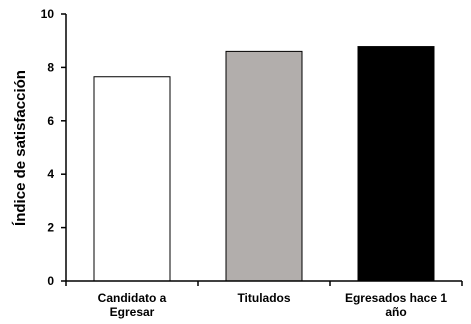 The height and width of the screenshot is (324, 471). What do you see at coordinates (132, 312) in the screenshot?
I see `category-label-line: Egresar` at bounding box center [132, 312].